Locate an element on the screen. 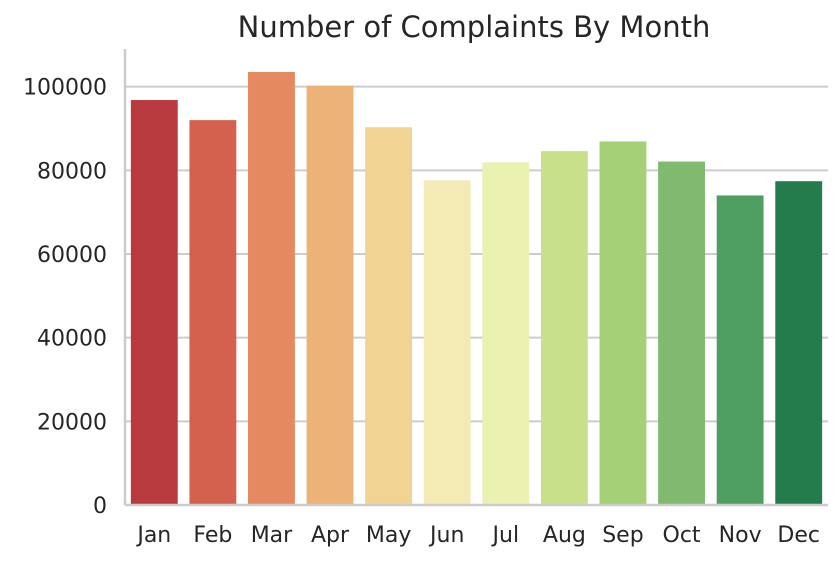  y-tick-label: 80000 is located at coordinates (72, 171).